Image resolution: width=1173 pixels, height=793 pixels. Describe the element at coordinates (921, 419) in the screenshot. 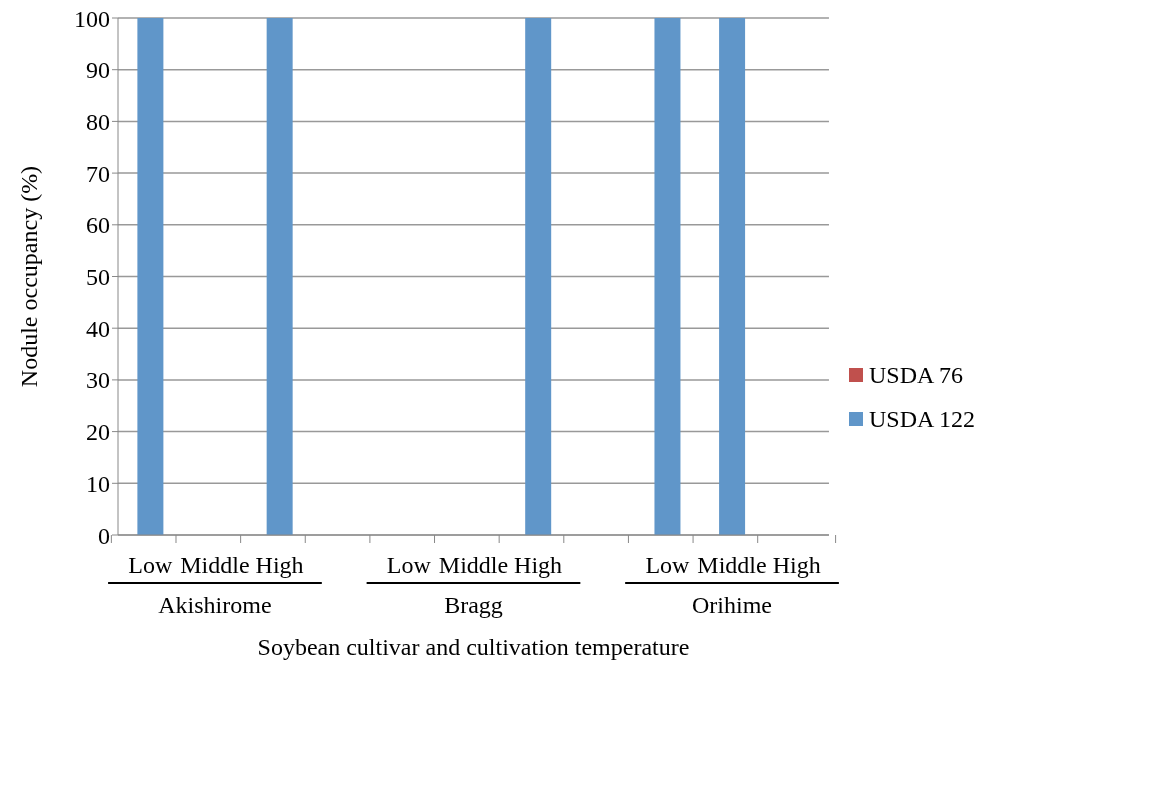

I see `legend-label: USDA 122` at that location.